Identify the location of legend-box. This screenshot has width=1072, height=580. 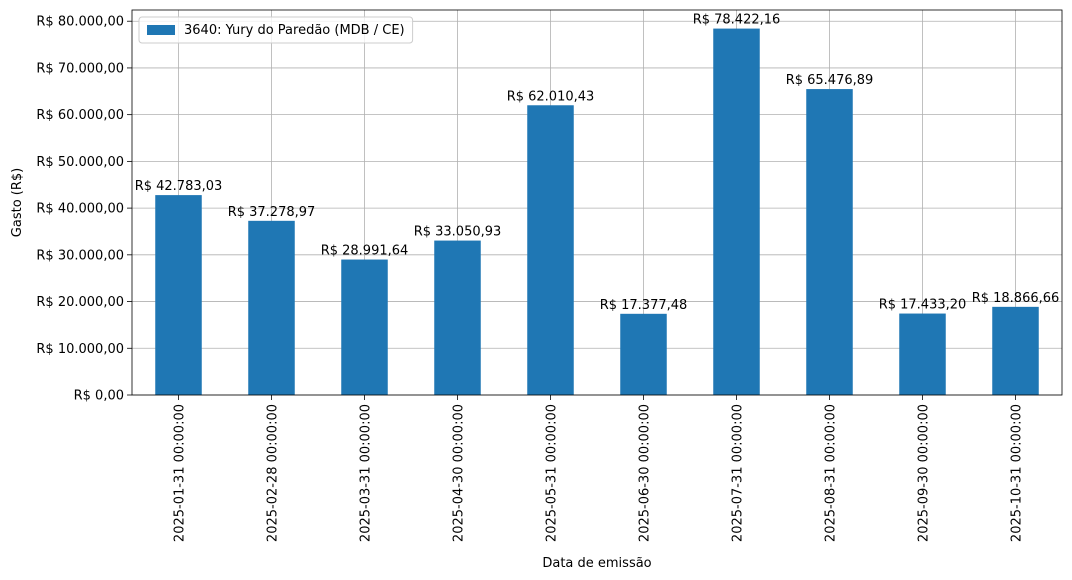
(276, 30).